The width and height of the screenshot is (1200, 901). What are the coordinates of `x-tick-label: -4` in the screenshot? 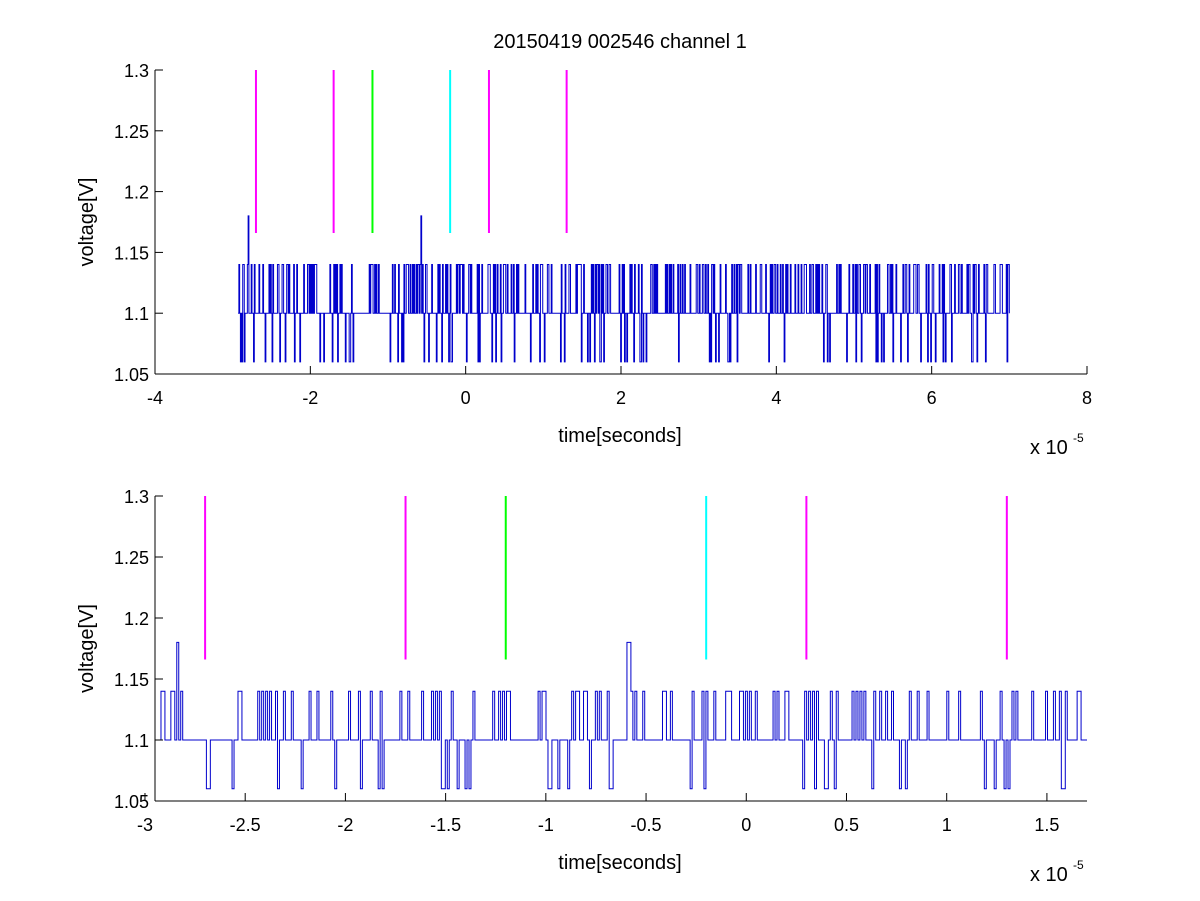 It's located at (155, 398).